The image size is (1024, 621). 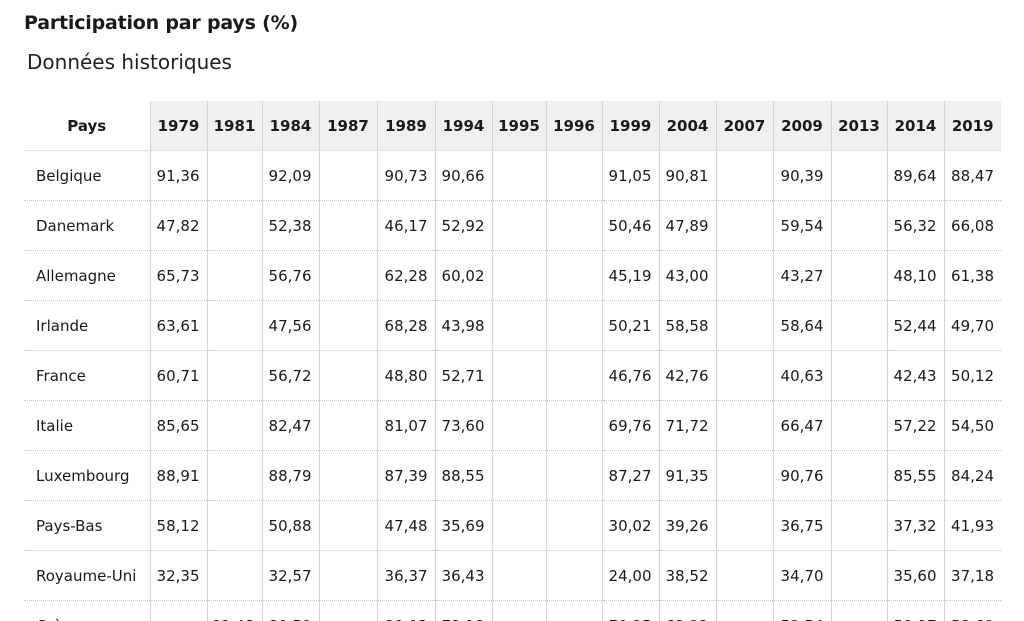 I want to click on column-header-year: 2019, so click(x=972, y=126).